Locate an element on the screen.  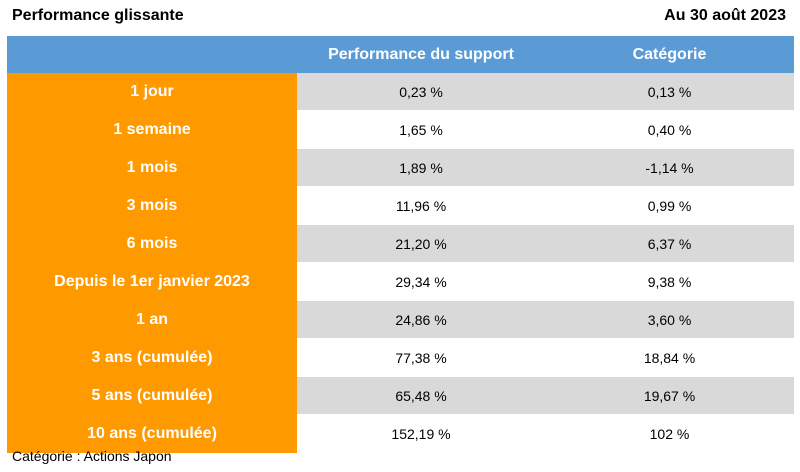
category-cell: 3,60 % is located at coordinates (669, 319).